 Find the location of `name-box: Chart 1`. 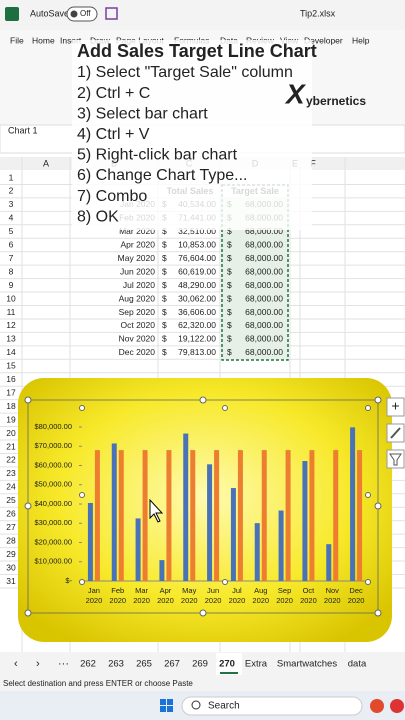

name-box: Chart 1 is located at coordinates (23, 130).